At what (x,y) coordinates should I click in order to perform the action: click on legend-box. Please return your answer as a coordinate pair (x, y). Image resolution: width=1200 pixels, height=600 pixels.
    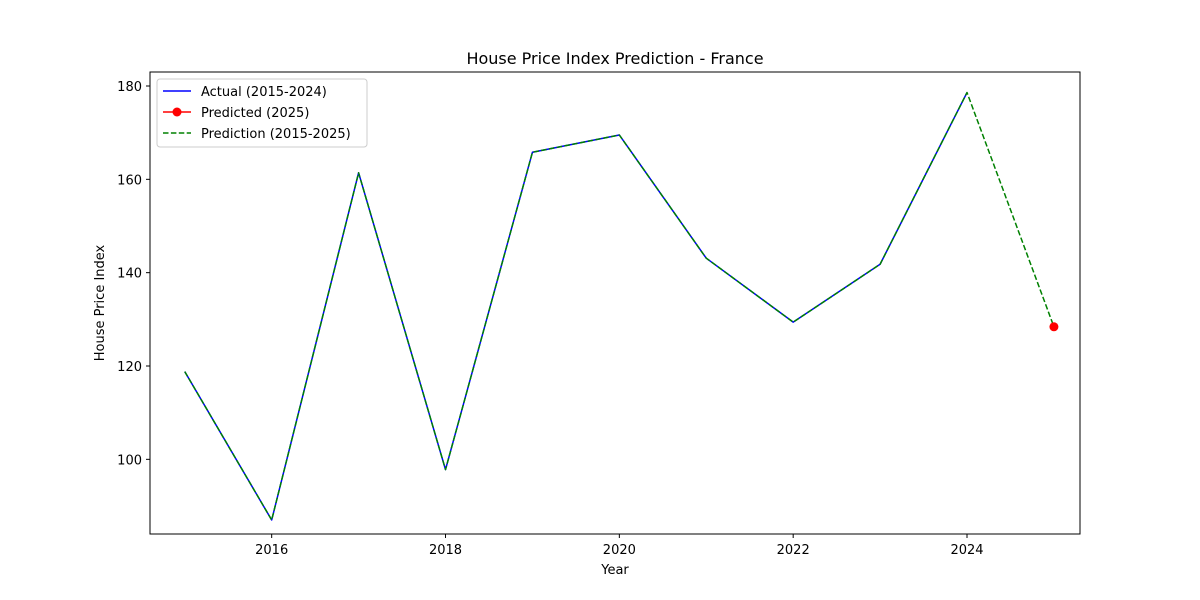
    Looking at the image, I should click on (262, 113).